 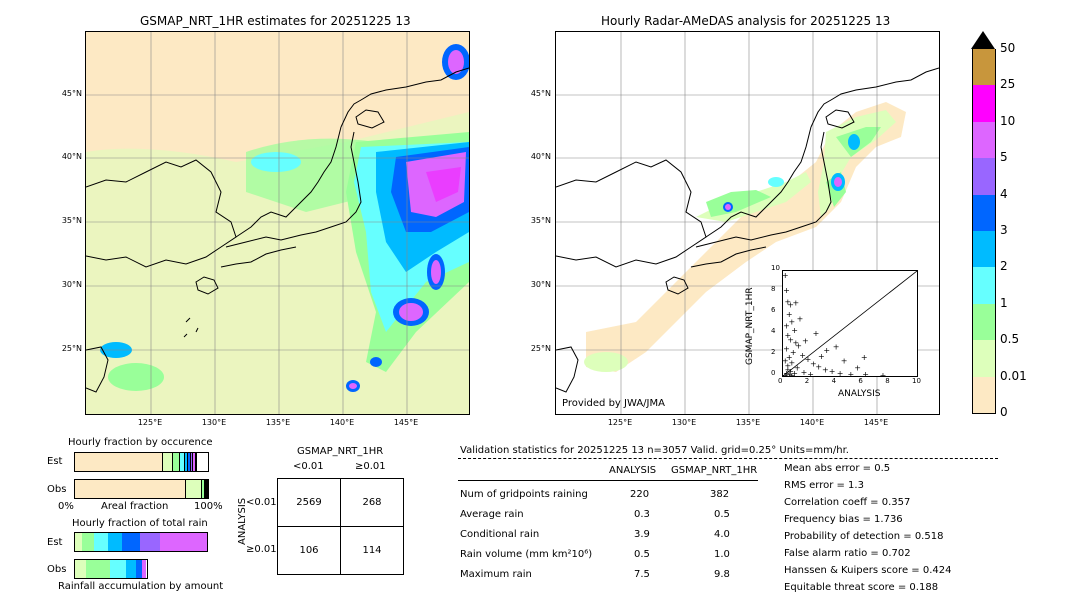 I want to click on stat-analysis-average: 0.3, so click(x=642, y=514).